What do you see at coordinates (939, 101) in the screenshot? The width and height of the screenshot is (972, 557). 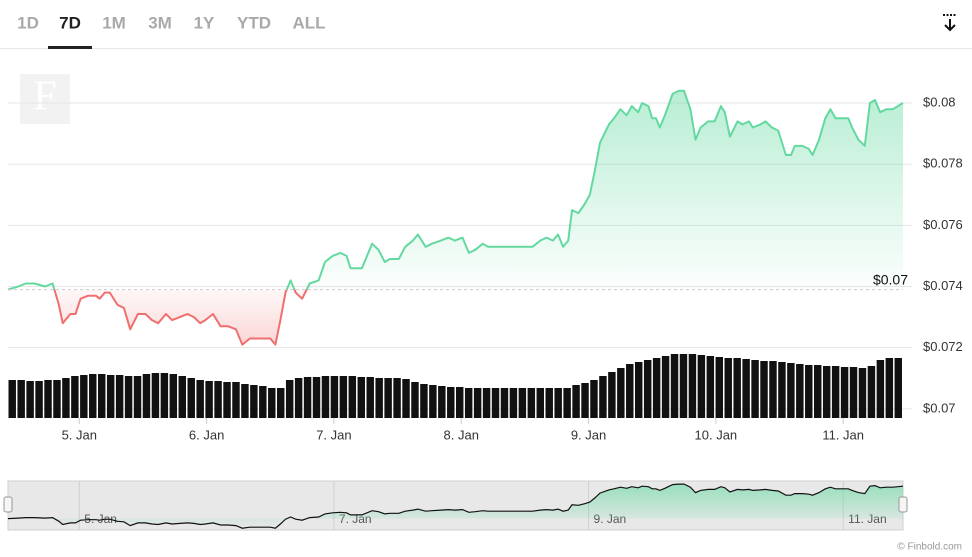 I see `y-tick-label: $0.08` at bounding box center [939, 101].